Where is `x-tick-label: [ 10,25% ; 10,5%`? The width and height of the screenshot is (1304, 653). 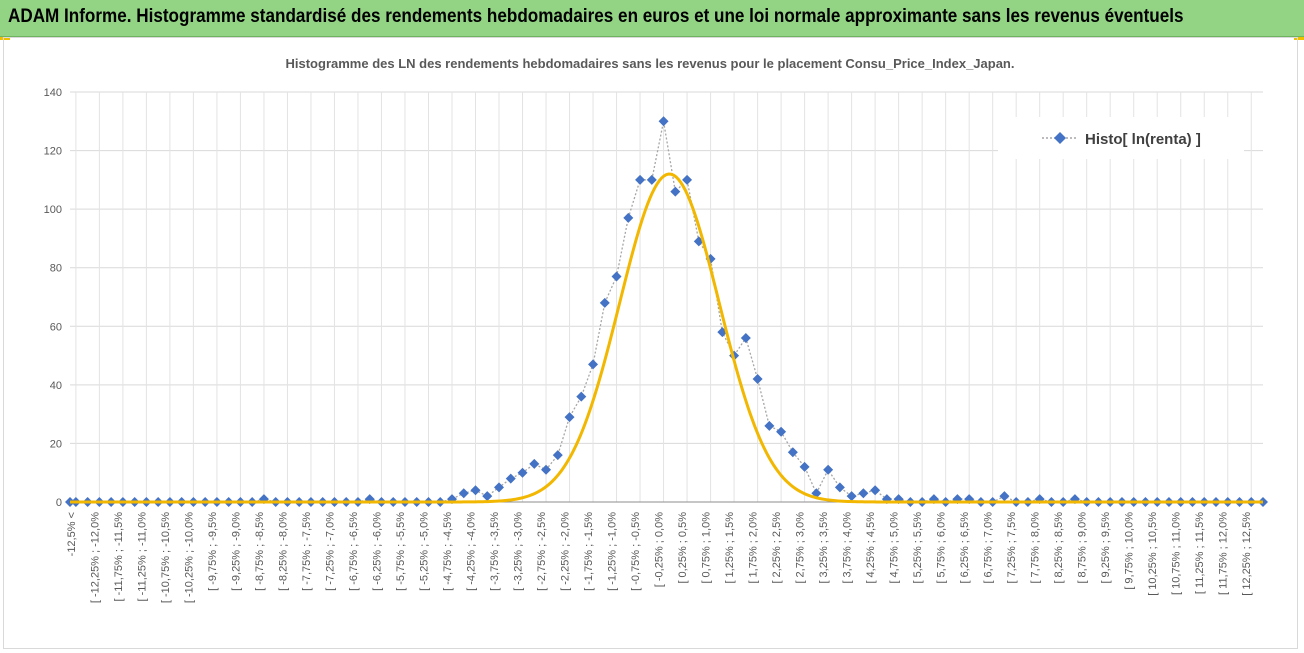 x-tick-label: [ 10,25% ; 10,5% is located at coordinates (1153, 554).